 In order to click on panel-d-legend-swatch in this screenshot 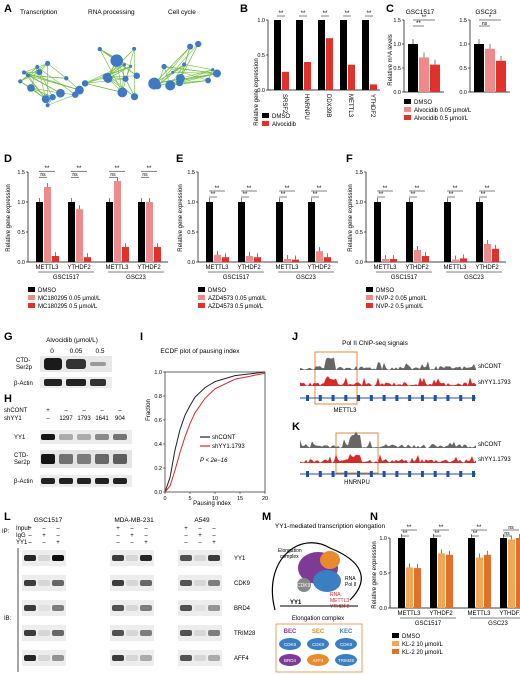, I will do `click(31, 289)`.